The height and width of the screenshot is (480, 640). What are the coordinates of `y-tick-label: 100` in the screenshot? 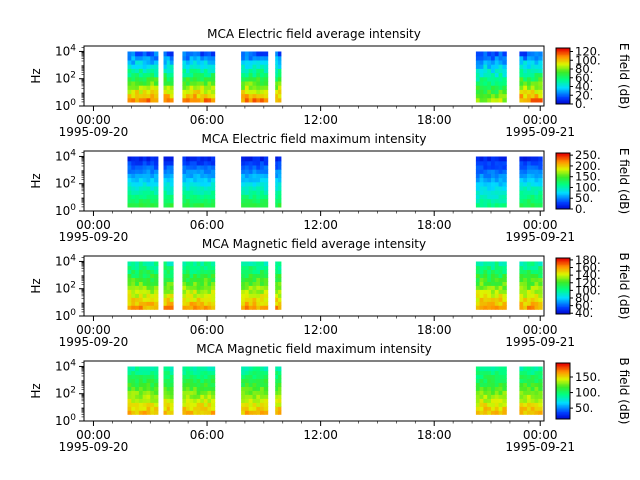 It's located at (65, 105).